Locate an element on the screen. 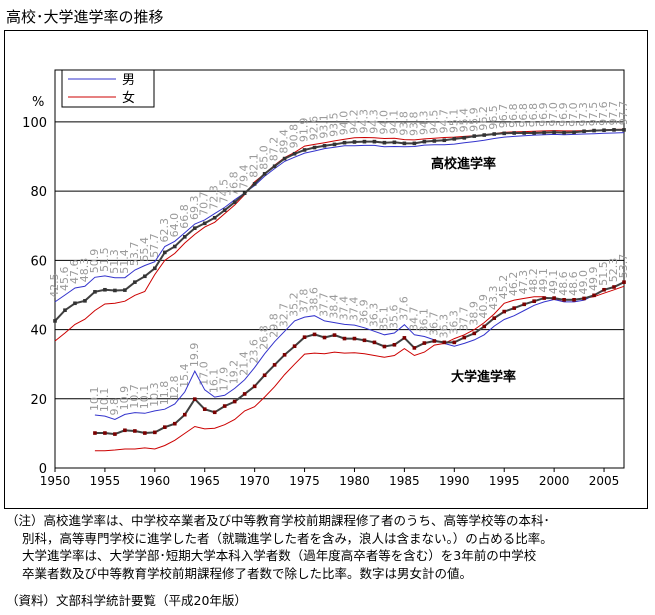 The height and width of the screenshot is (615, 655). university-value-label: 10.9 is located at coordinates (124, 398).